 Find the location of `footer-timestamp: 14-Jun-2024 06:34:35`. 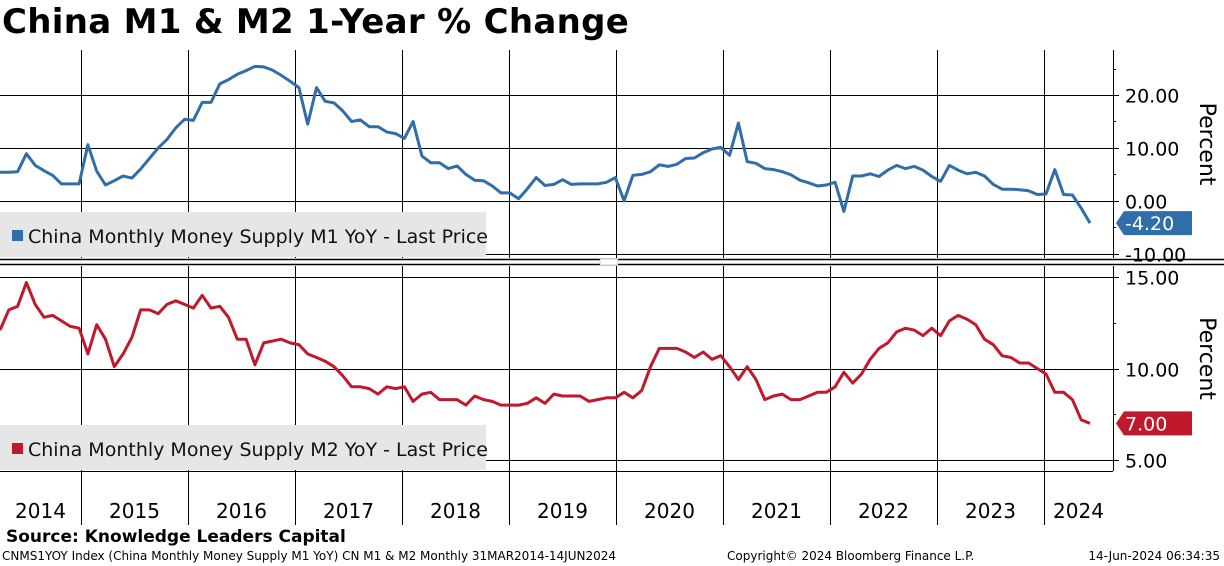

footer-timestamp: 14-Jun-2024 06:34:35 is located at coordinates (1154, 556).